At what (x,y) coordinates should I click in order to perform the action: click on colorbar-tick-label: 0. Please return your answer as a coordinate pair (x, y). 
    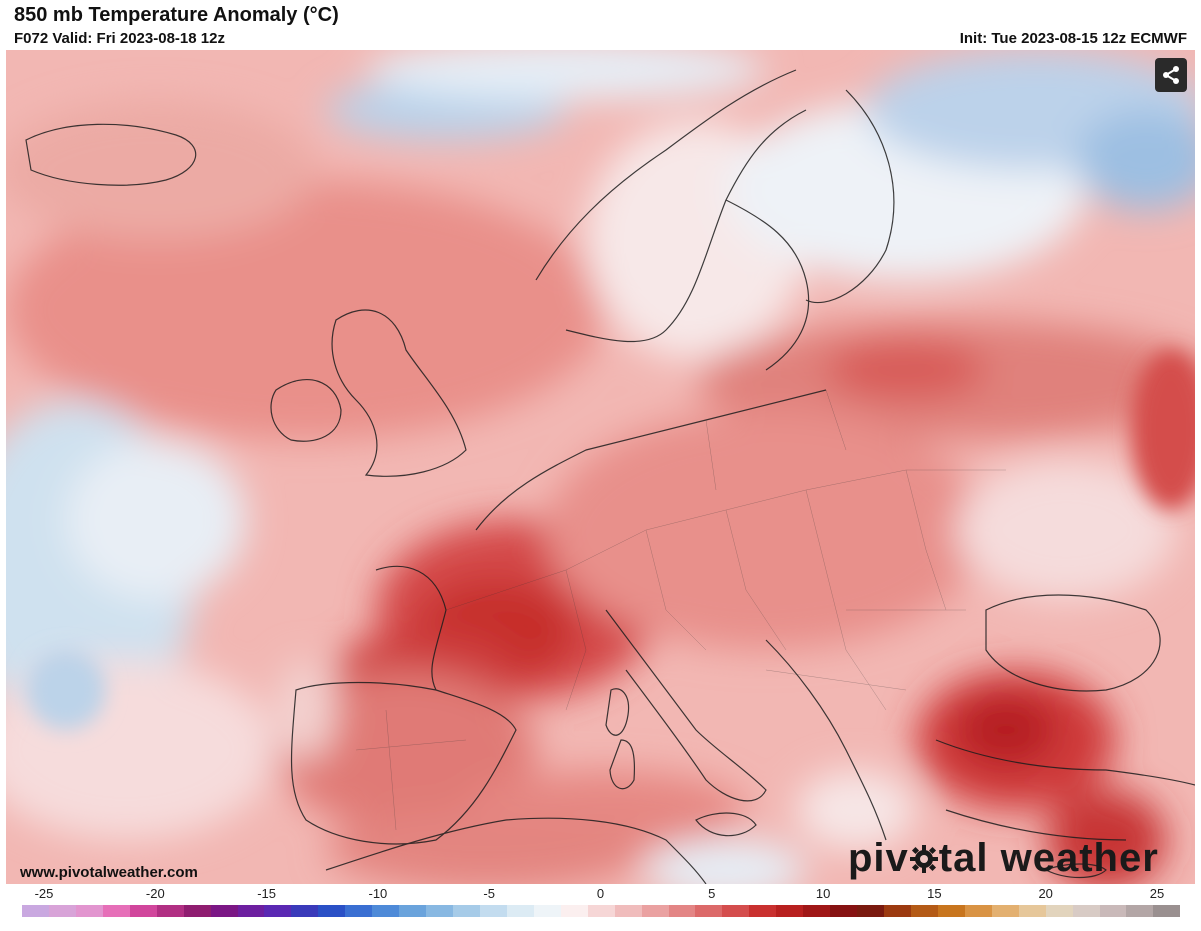
    Looking at the image, I should click on (600, 893).